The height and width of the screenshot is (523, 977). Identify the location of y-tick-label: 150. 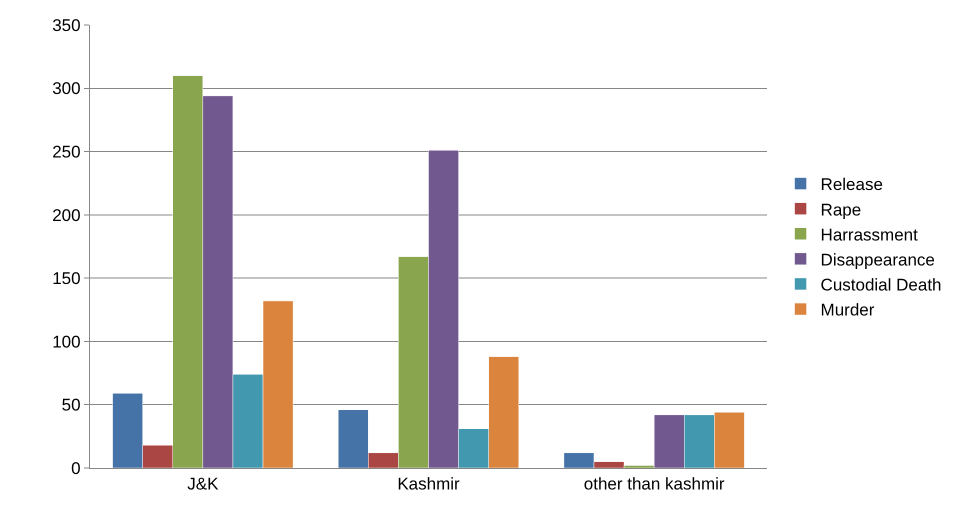
(66, 278).